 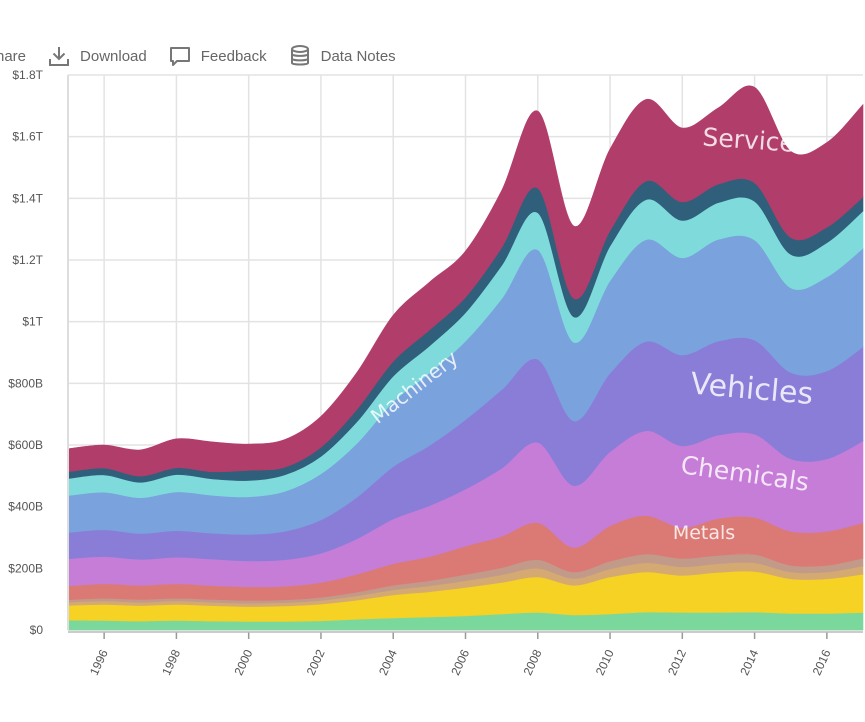 What do you see at coordinates (533, 662) in the screenshot?
I see `x-tick-label: 2008` at bounding box center [533, 662].